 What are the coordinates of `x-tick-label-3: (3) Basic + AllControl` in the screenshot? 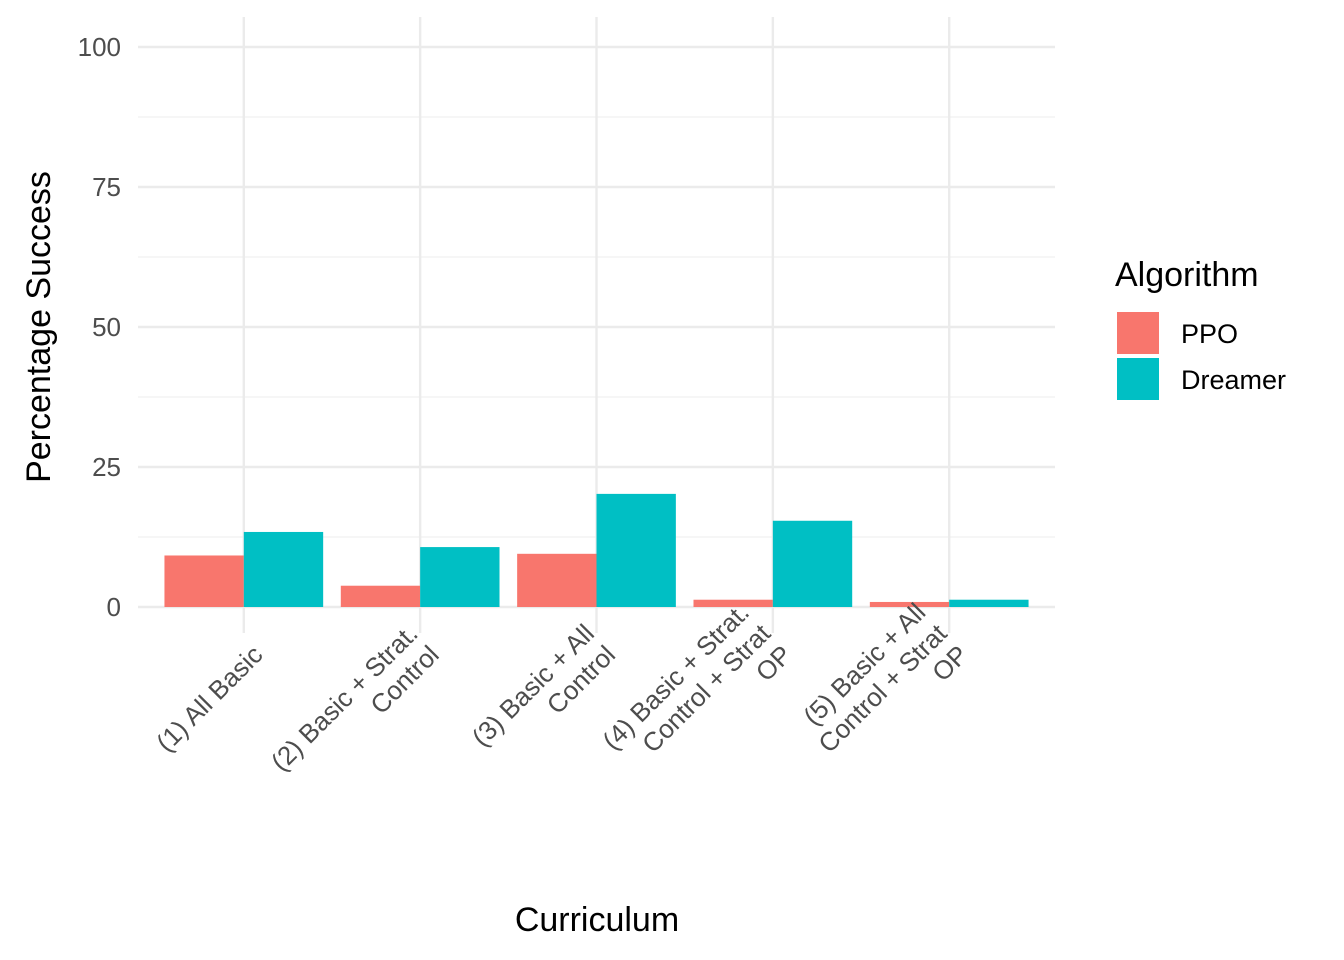 It's located at (543, 695).